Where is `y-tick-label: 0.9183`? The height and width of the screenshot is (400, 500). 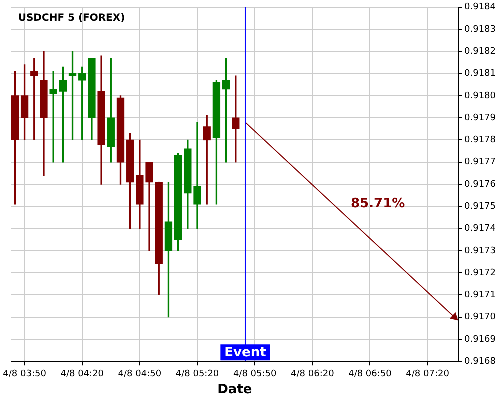 y-tick-label: 0.9183 is located at coordinates (480, 29).